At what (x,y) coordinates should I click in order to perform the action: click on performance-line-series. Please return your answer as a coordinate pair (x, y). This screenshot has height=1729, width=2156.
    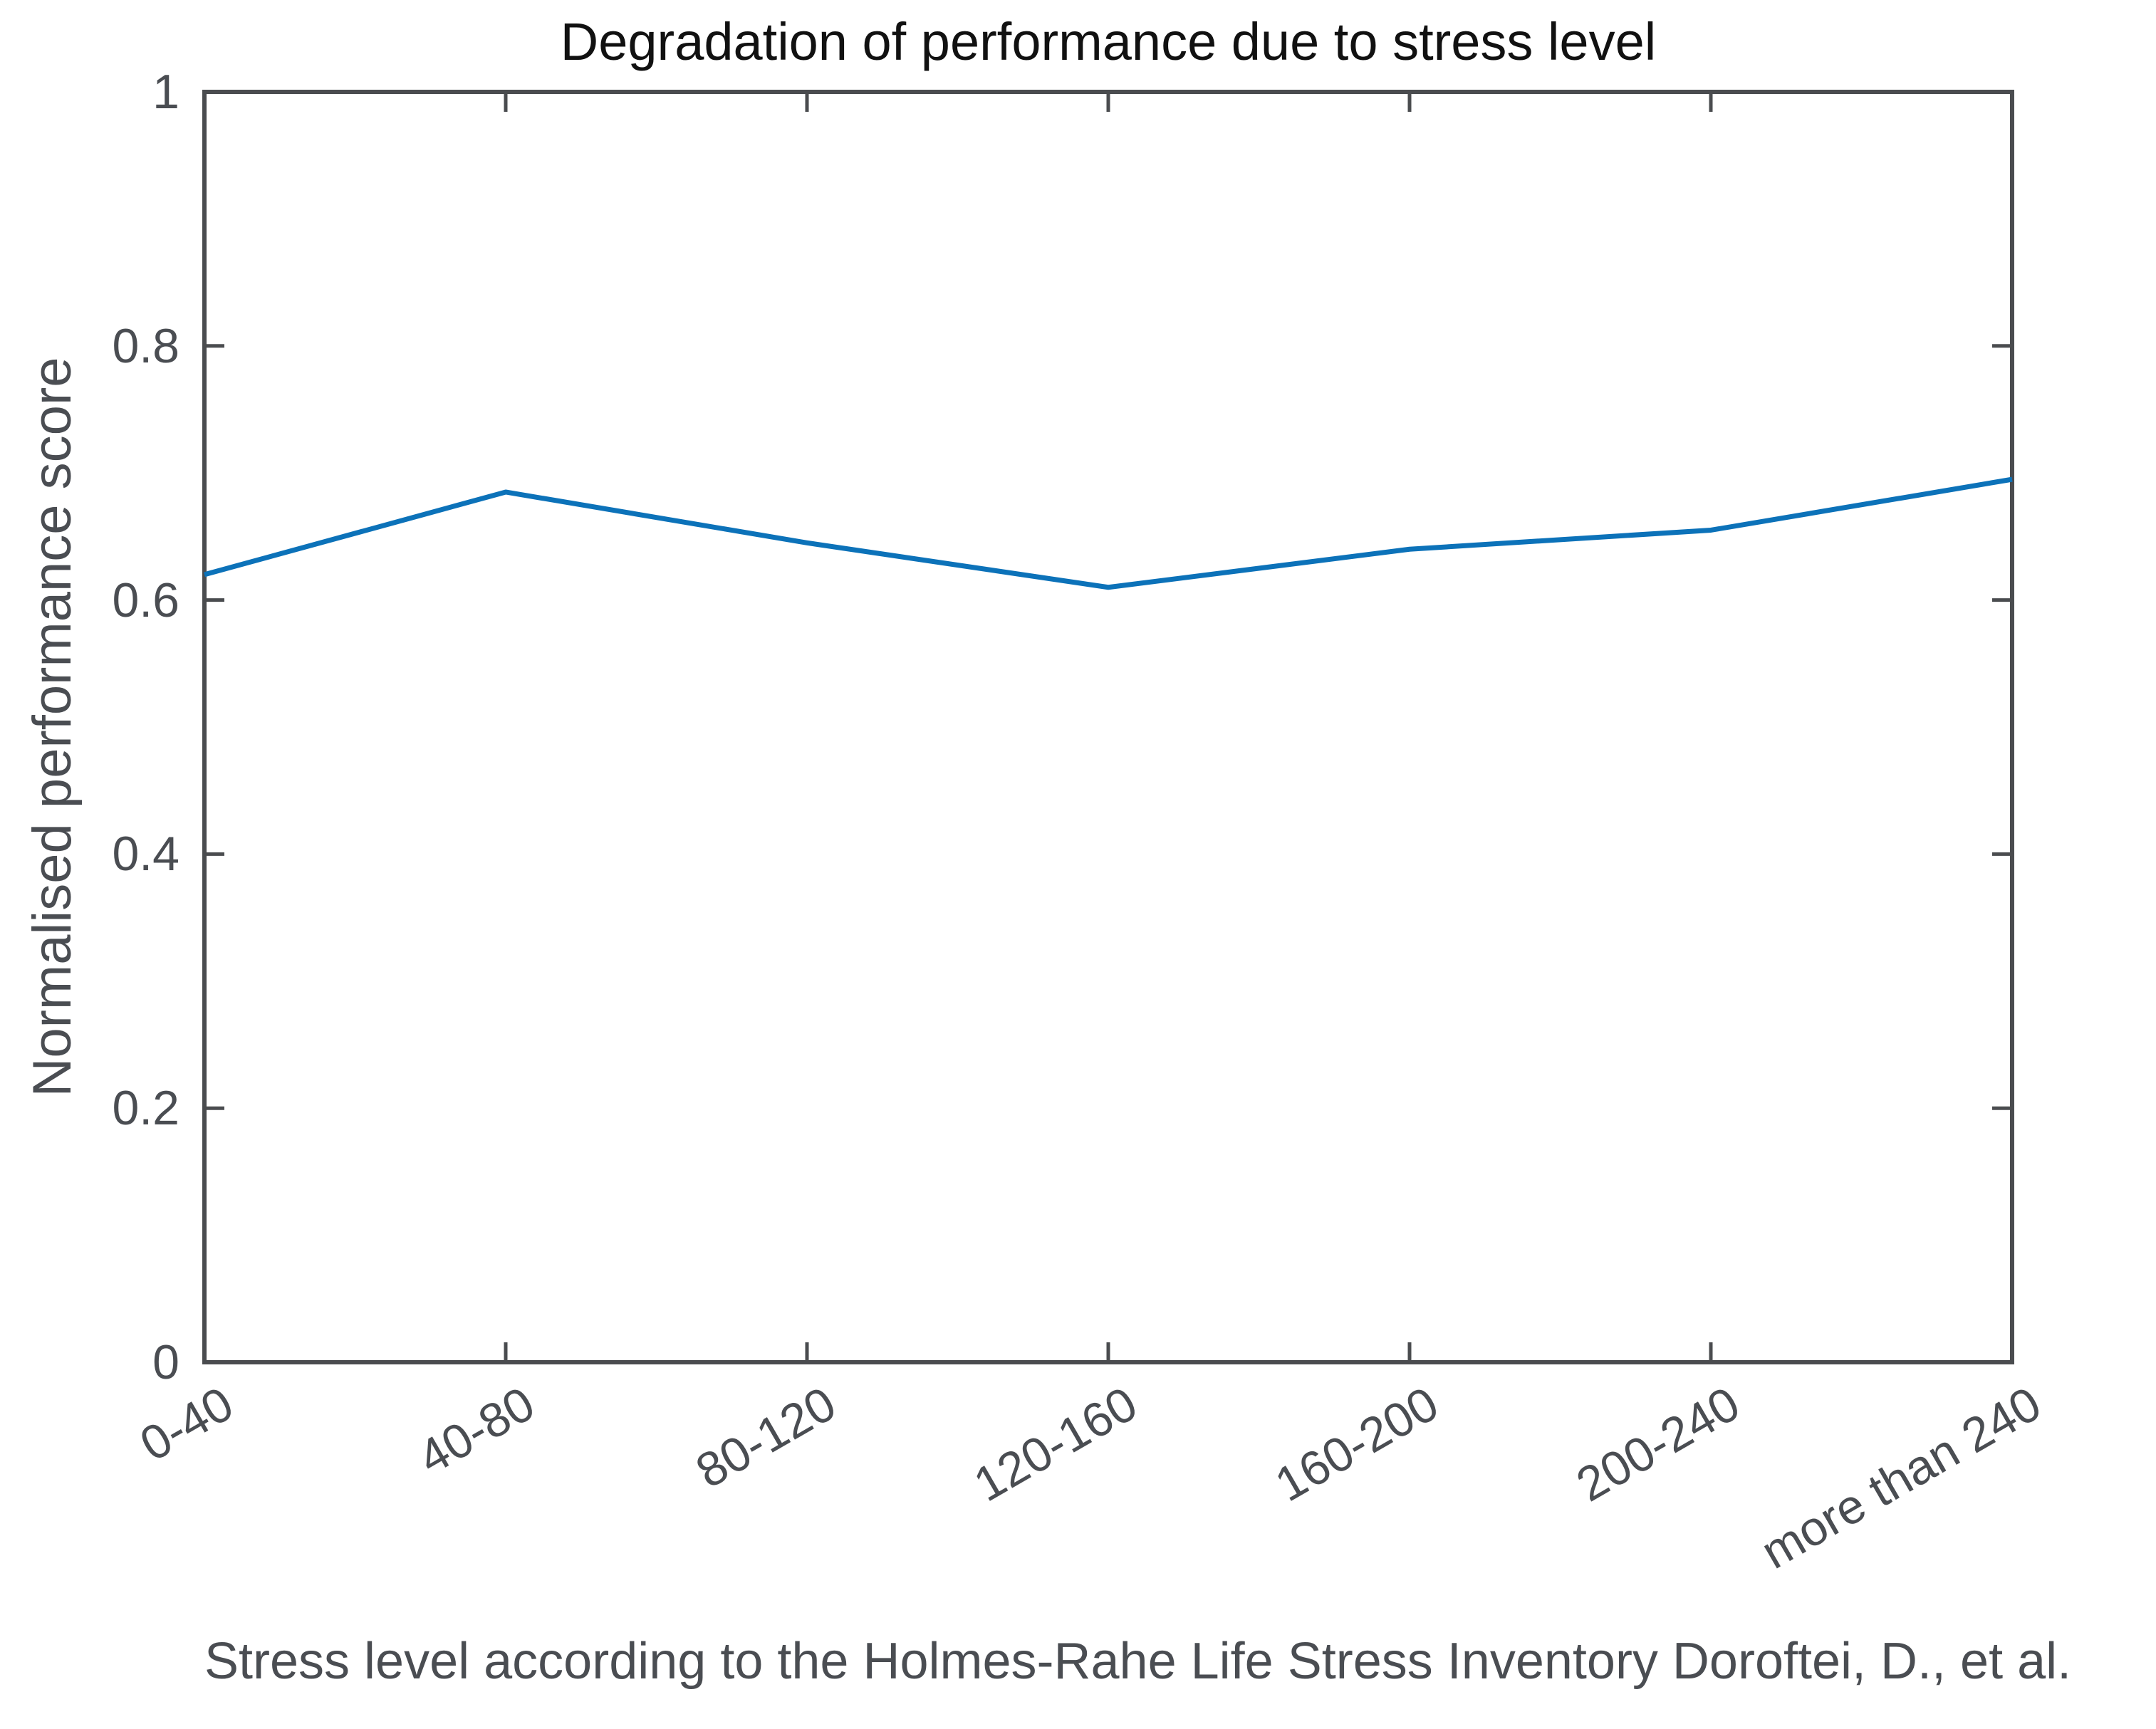
    Looking at the image, I should click on (1108, 533).